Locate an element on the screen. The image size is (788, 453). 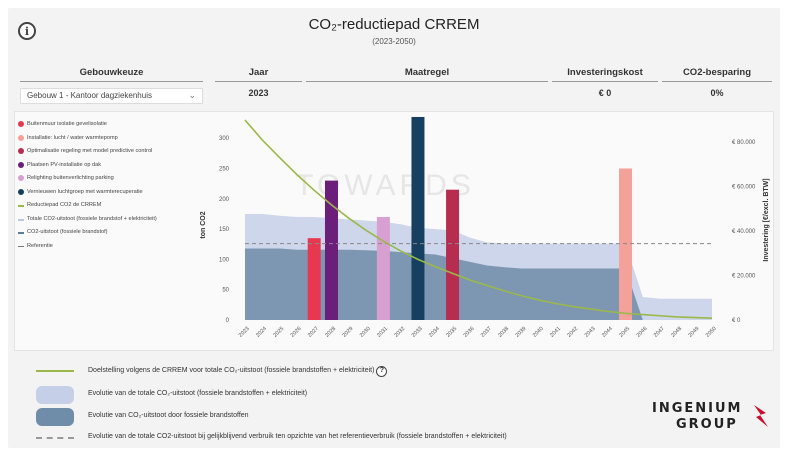
x-tick-label: 2030 is located at coordinates (365, 332).